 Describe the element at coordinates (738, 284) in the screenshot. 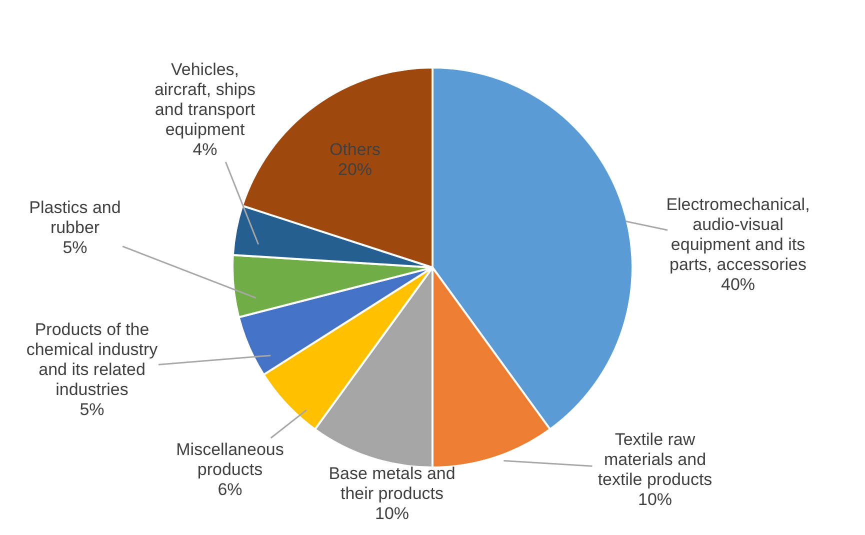

I see `data-label: 40%` at that location.